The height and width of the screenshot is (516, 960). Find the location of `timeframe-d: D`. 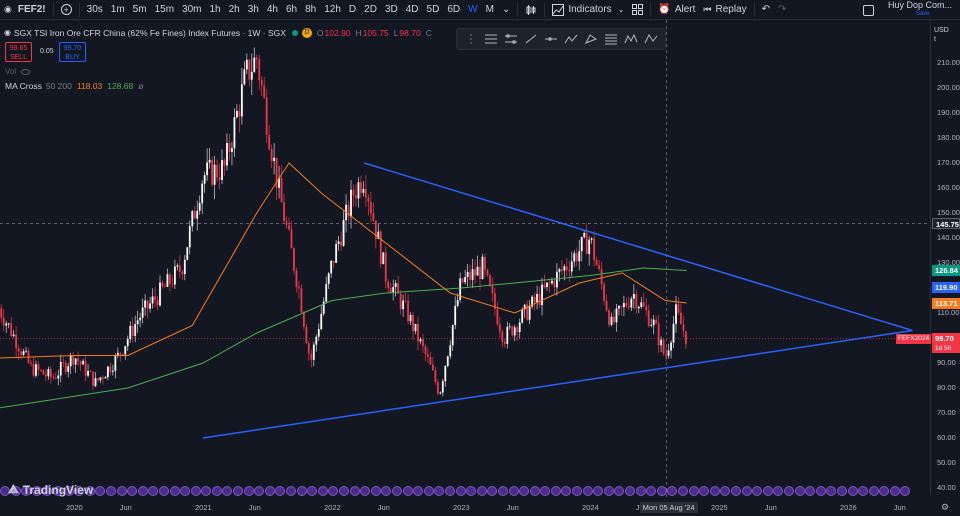

timeframe-d: D is located at coordinates (352, 9).